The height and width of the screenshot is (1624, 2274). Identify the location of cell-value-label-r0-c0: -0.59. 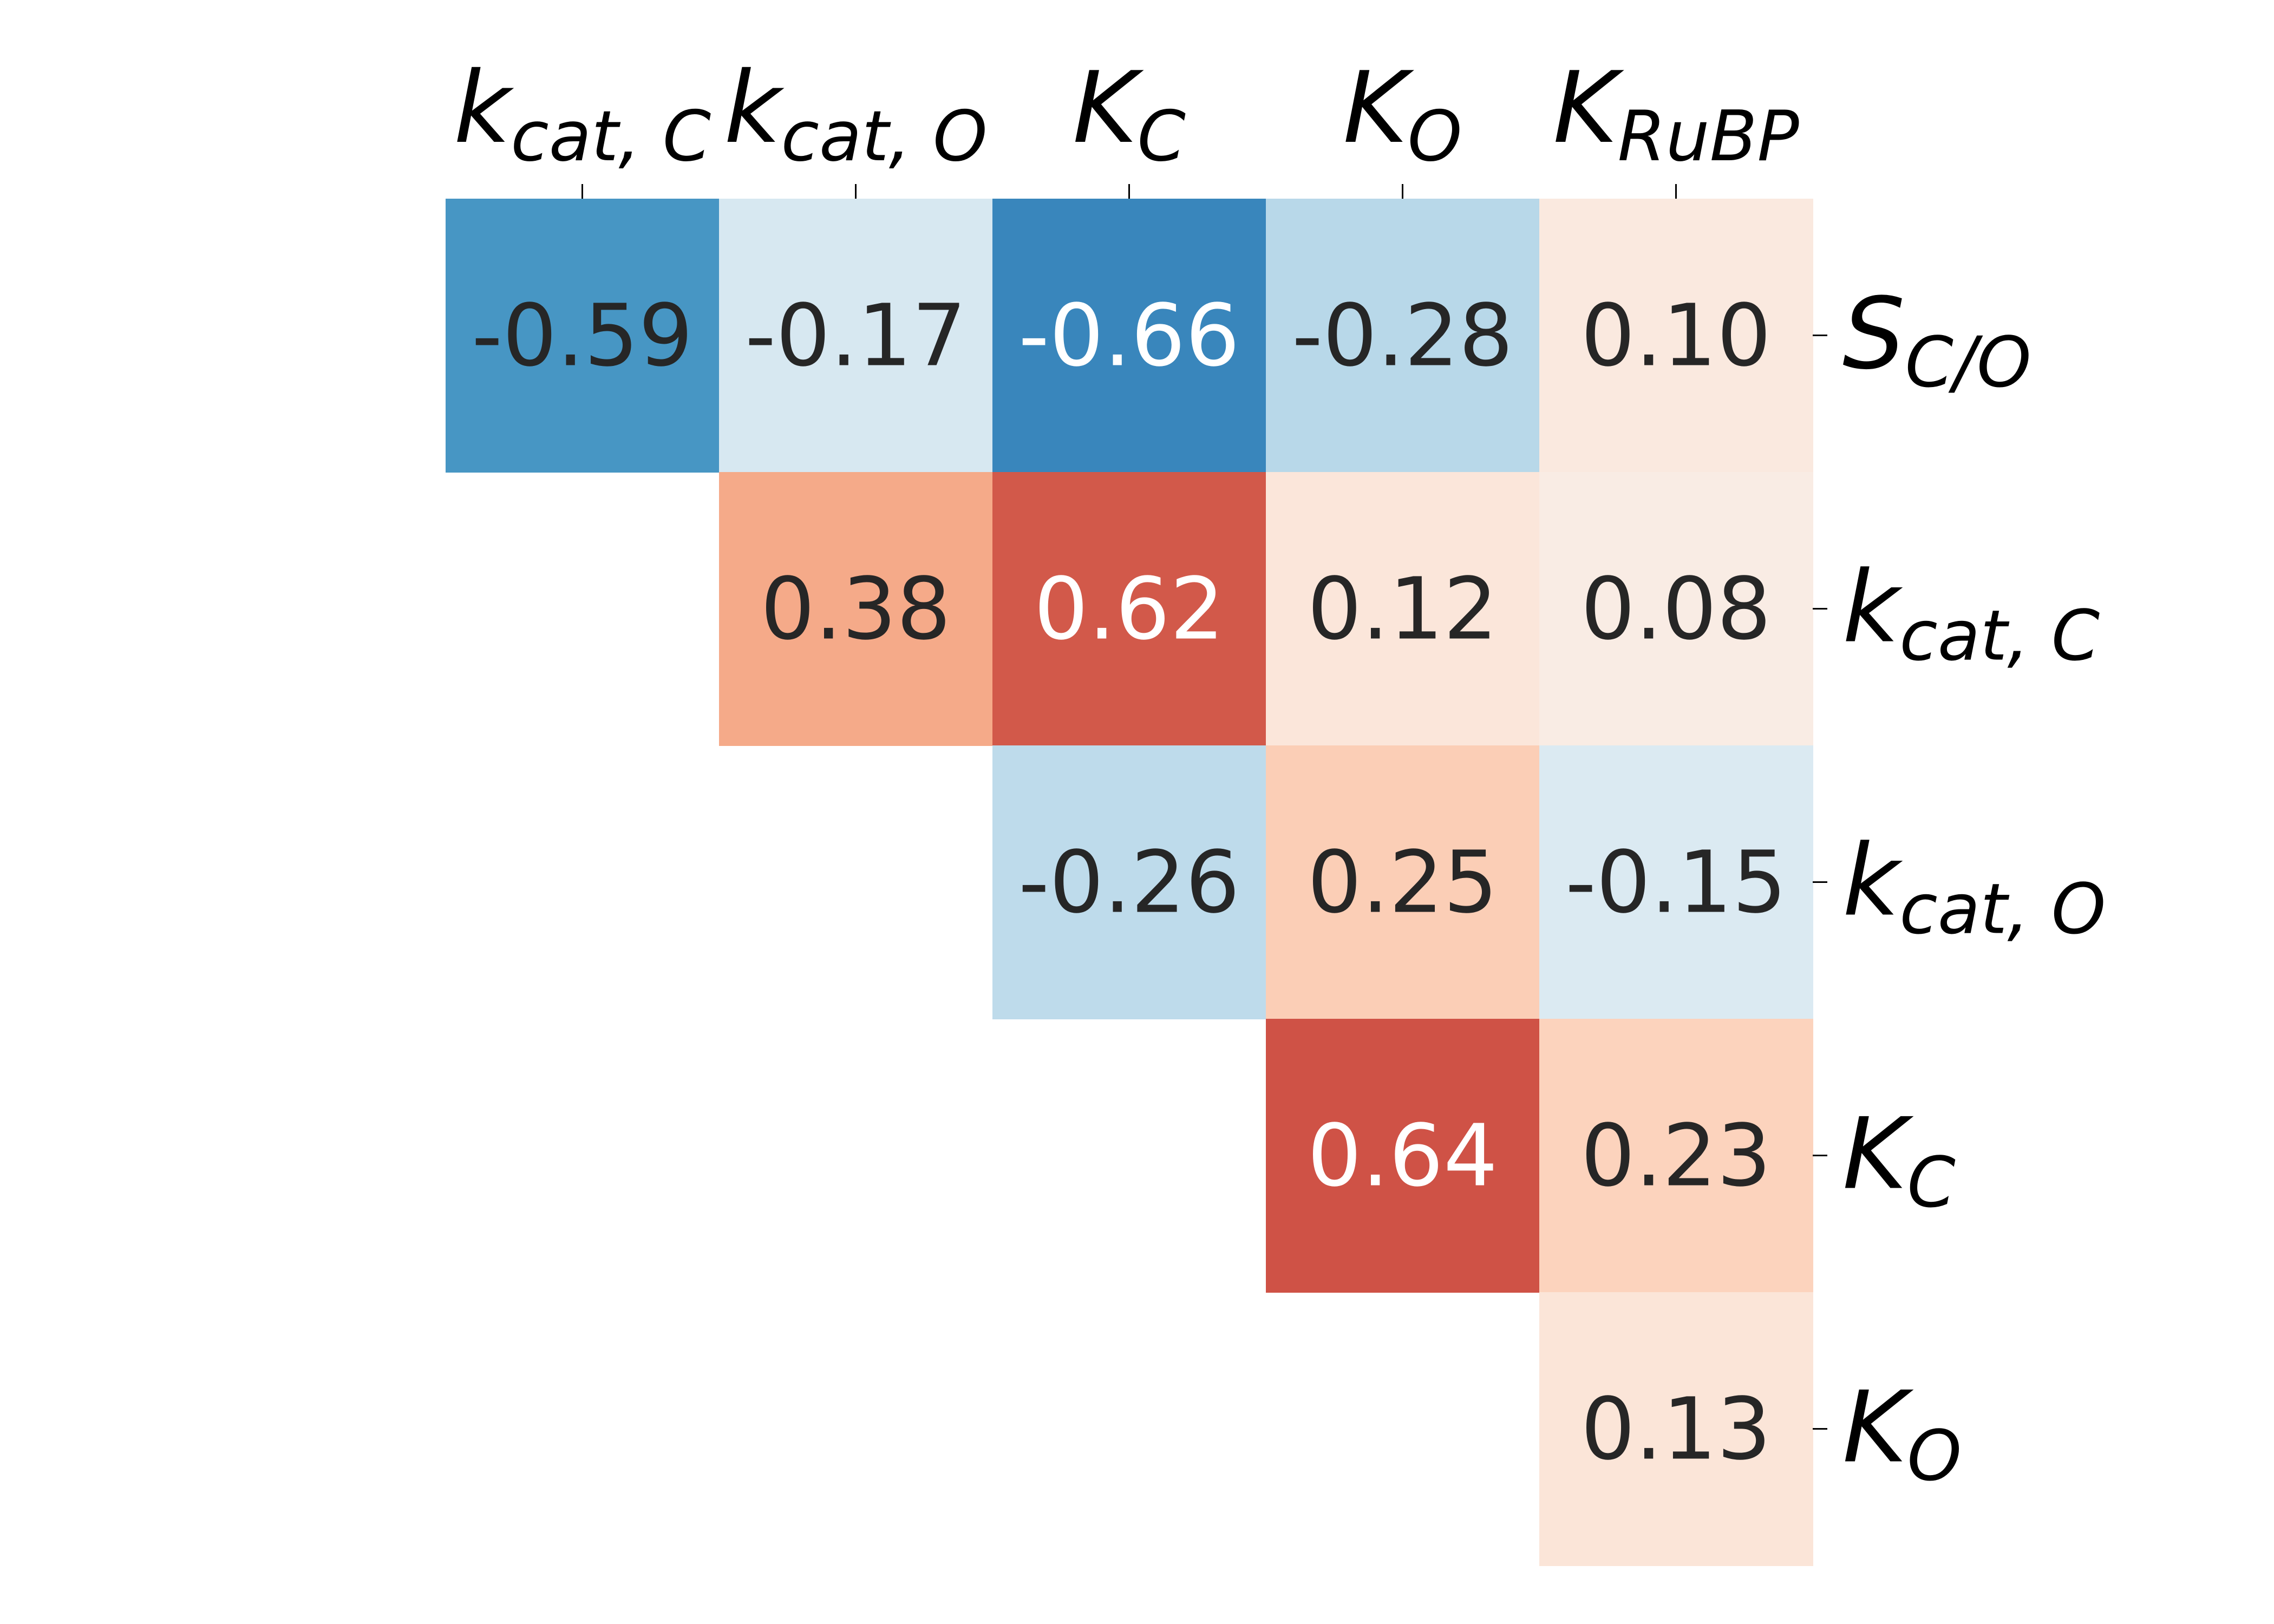
(583, 336).